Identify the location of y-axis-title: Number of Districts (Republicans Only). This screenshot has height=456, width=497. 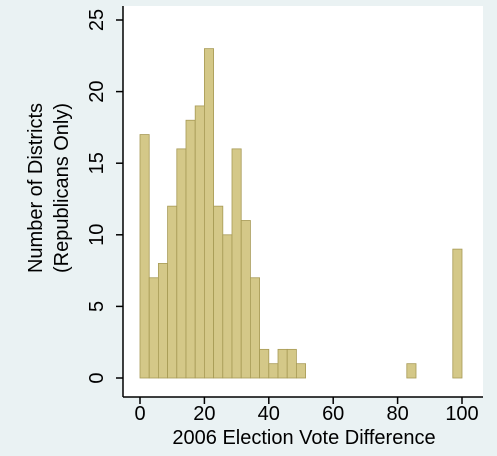
(49, 188).